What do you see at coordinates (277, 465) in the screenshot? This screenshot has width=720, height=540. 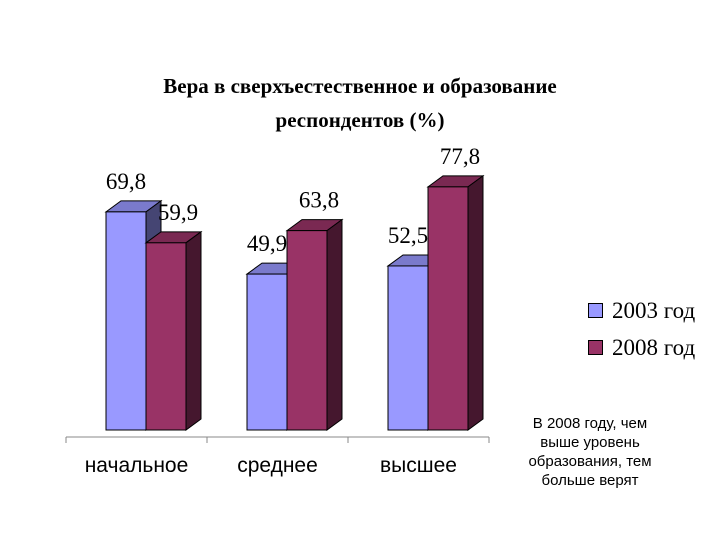 I see `x-tick-label: среднее` at bounding box center [277, 465].